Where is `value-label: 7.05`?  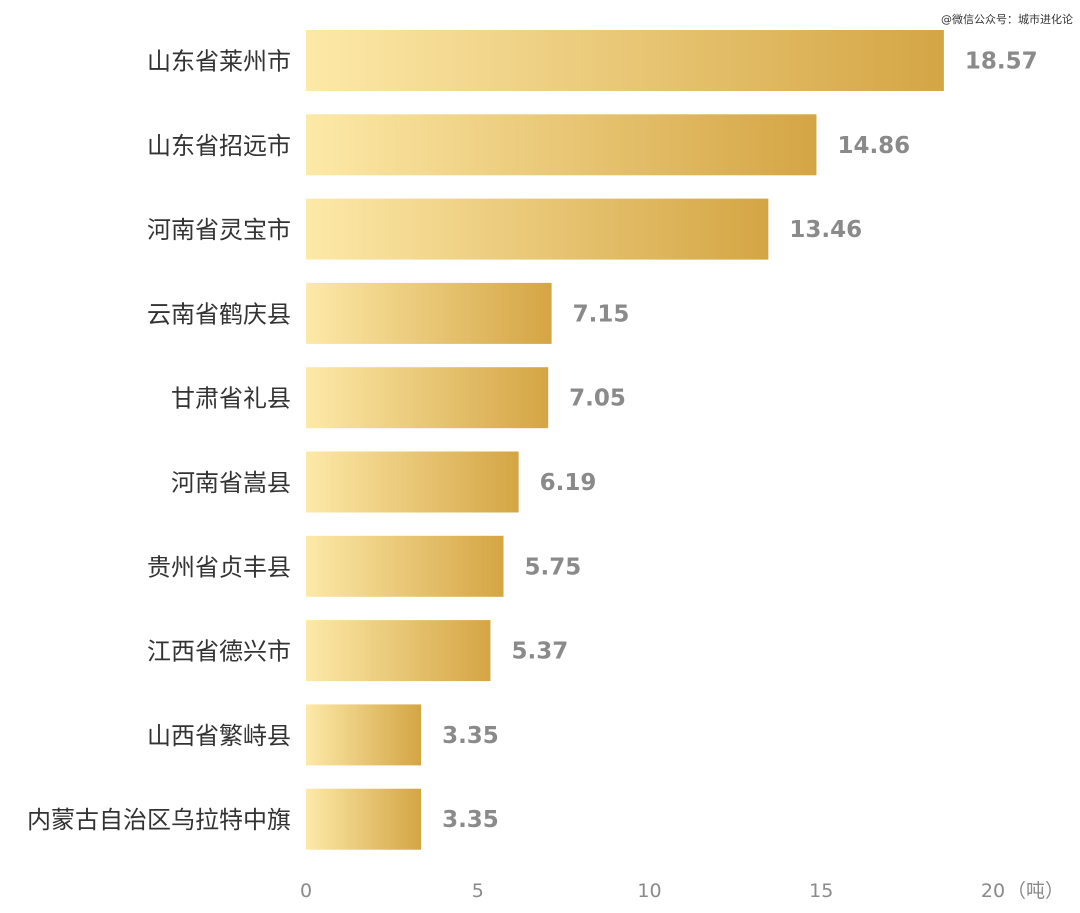 value-label: 7.05 is located at coordinates (597, 399).